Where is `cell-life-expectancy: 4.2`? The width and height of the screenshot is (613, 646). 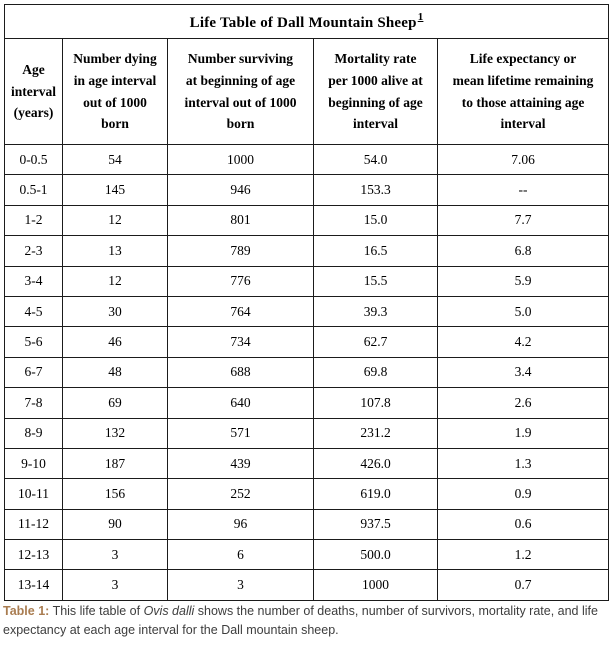
cell-life-expectancy: 4.2 is located at coordinates (523, 342).